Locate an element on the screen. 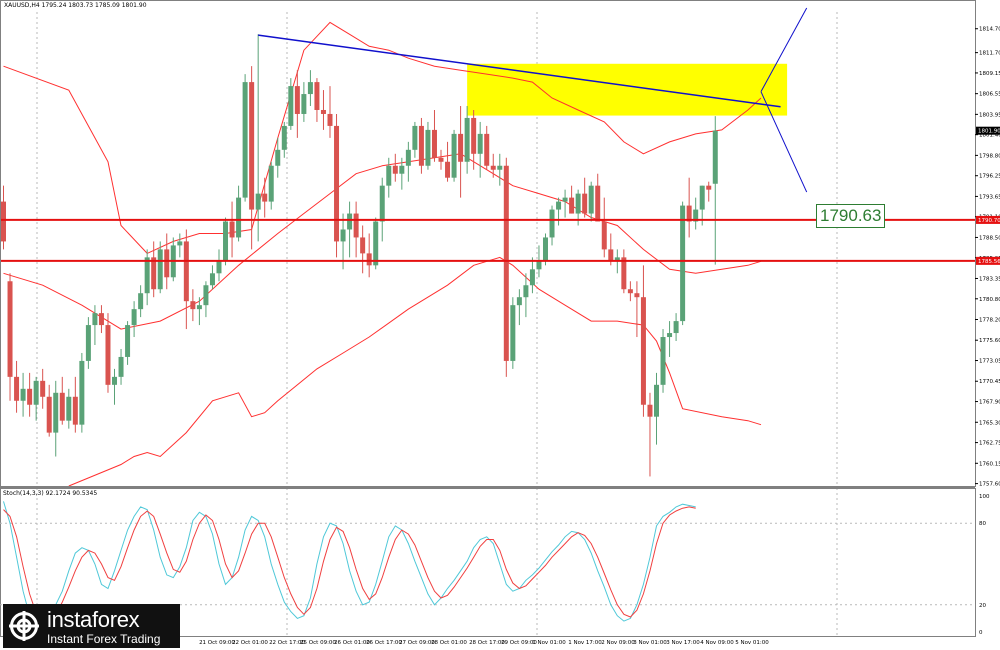 Image resolution: width=1000 pixels, height=650 pixels. x-tick-label: 26 Oct 17:00 is located at coordinates (384, 643).